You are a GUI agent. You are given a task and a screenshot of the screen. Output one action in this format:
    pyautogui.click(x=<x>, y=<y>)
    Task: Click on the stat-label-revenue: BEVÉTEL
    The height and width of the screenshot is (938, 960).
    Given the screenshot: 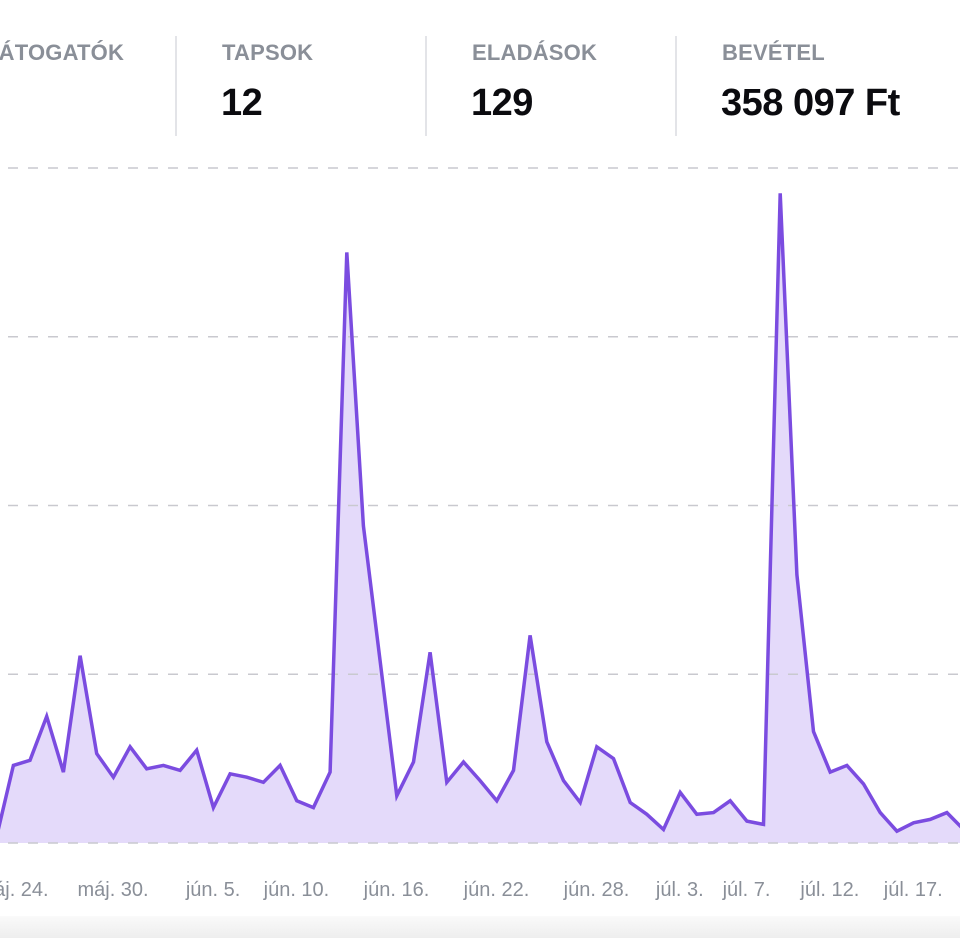 What is the action you would take?
    pyautogui.click(x=773, y=52)
    